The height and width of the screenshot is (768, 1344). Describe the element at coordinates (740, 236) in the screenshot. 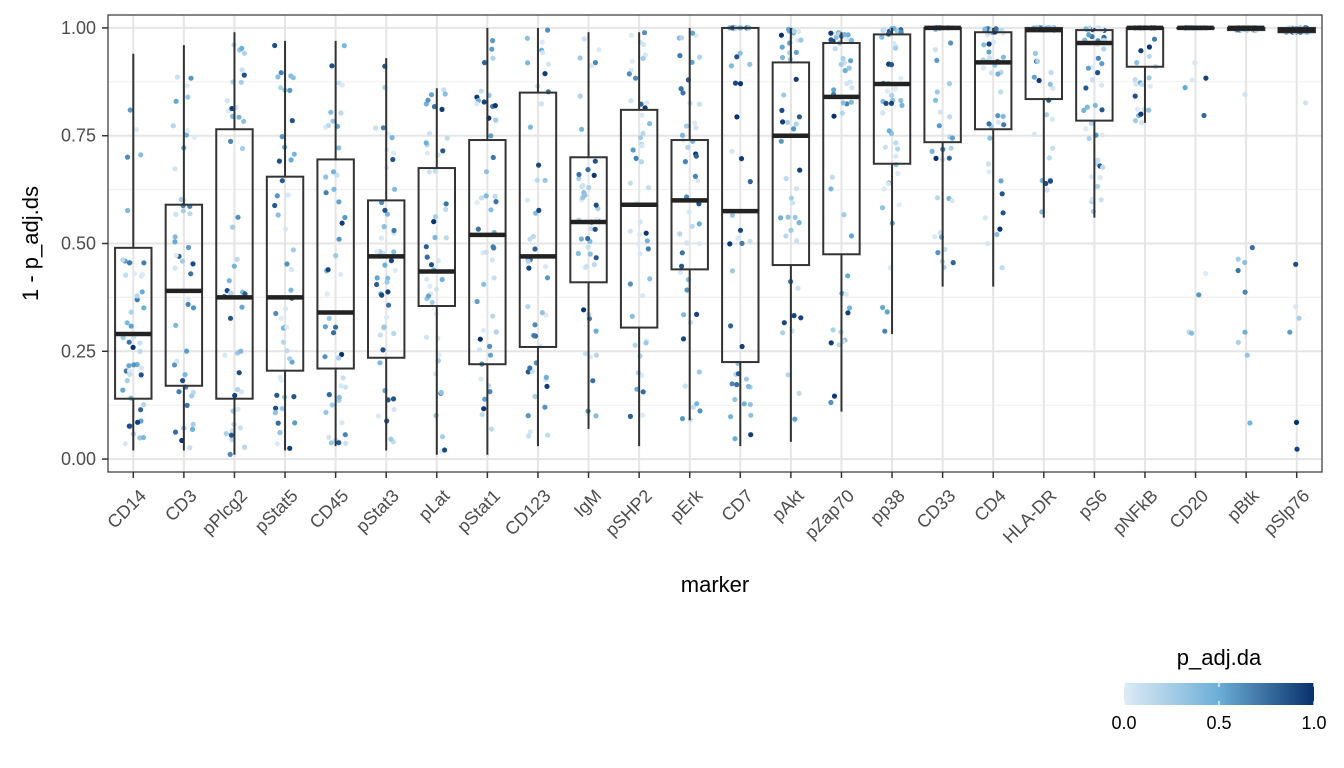

I see `boxplot-CD7` at that location.